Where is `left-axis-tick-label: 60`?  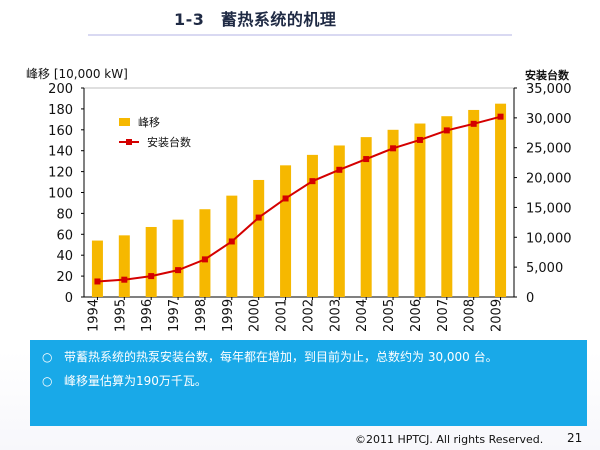
left-axis-tick-label: 60 is located at coordinates (64, 235).